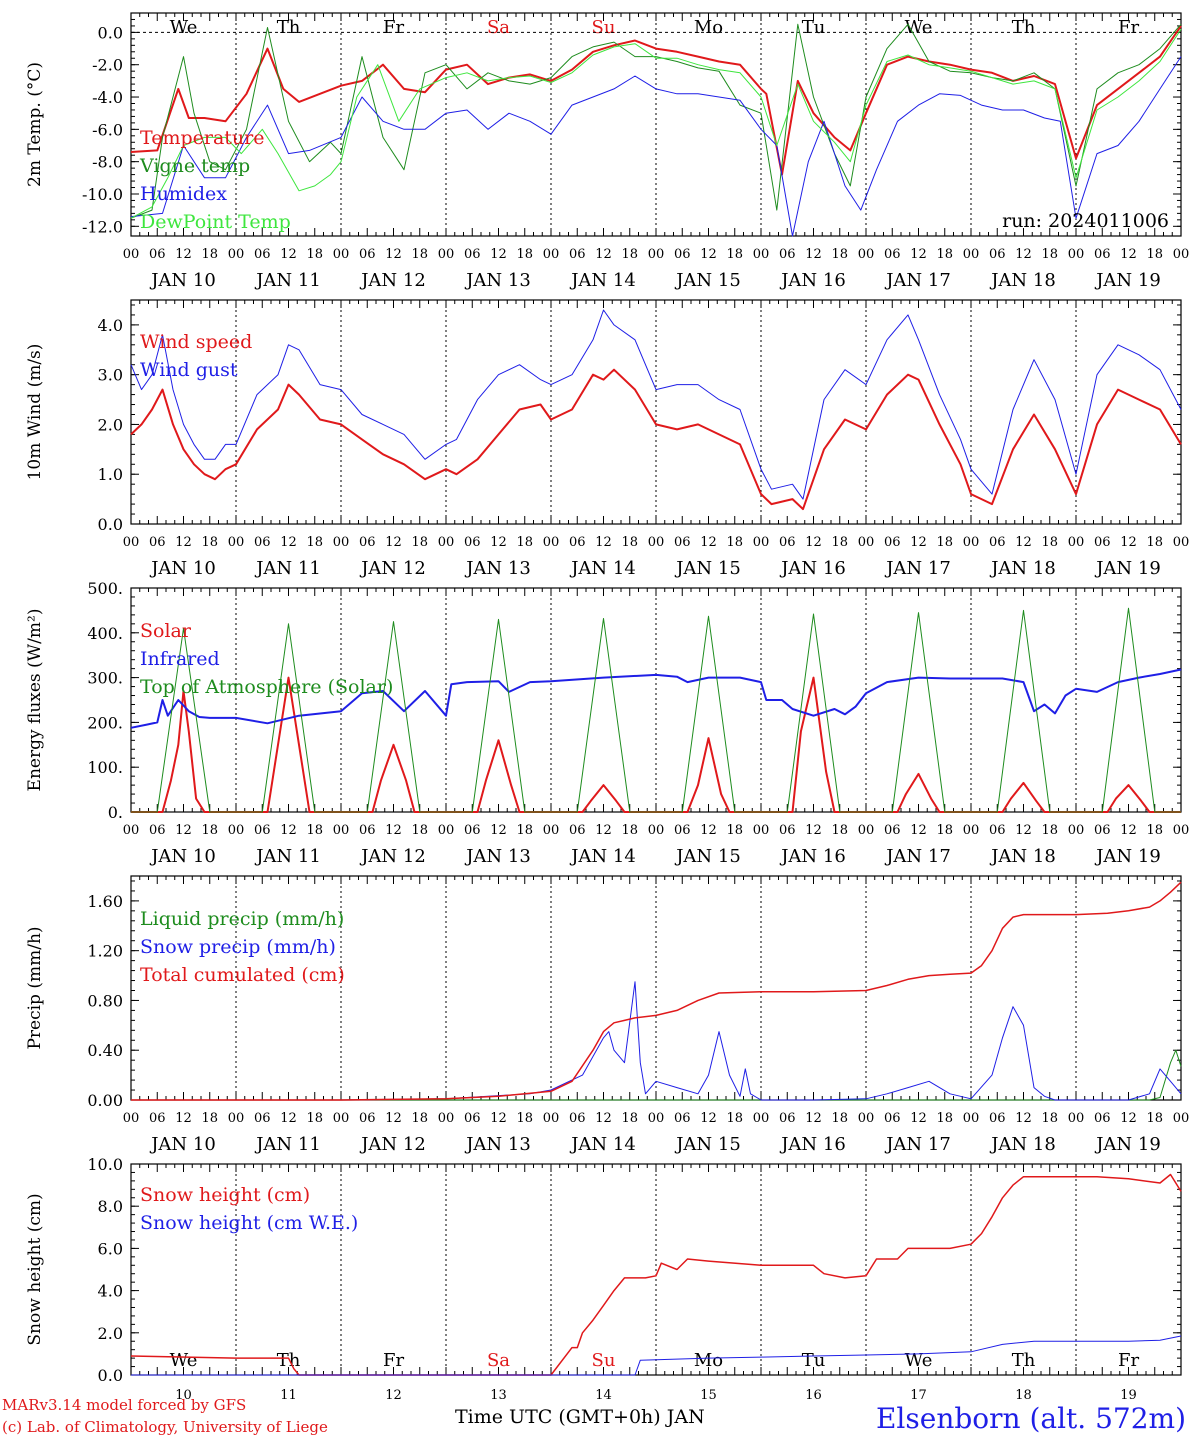 The height and width of the screenshot is (1440, 1194). I want to click on date-label: JAN 13, so click(497, 568).